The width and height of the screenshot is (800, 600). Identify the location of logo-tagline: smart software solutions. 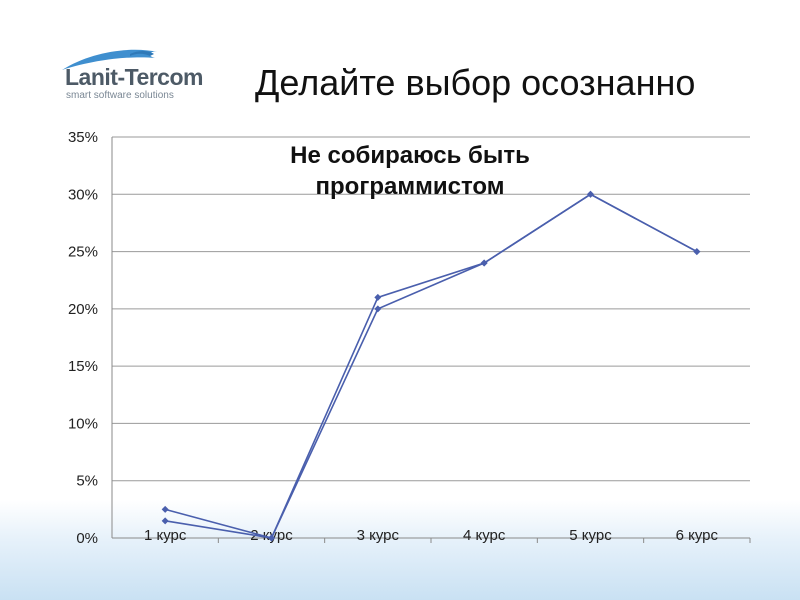
(120, 95).